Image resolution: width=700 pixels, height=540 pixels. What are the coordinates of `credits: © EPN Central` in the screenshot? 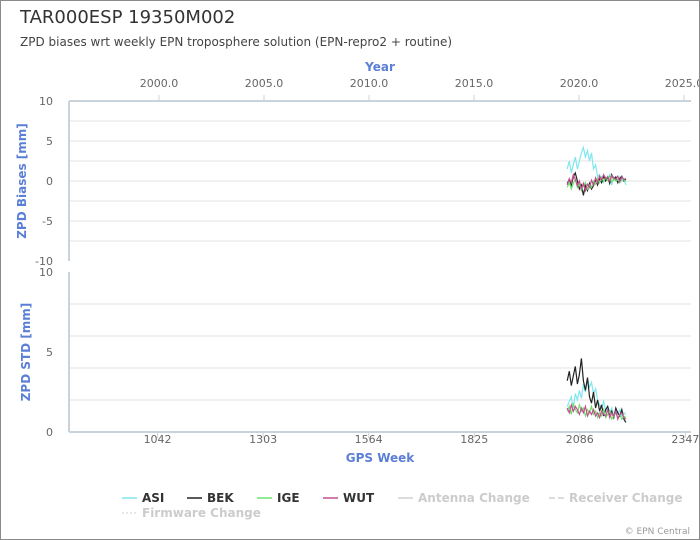 It's located at (657, 532).